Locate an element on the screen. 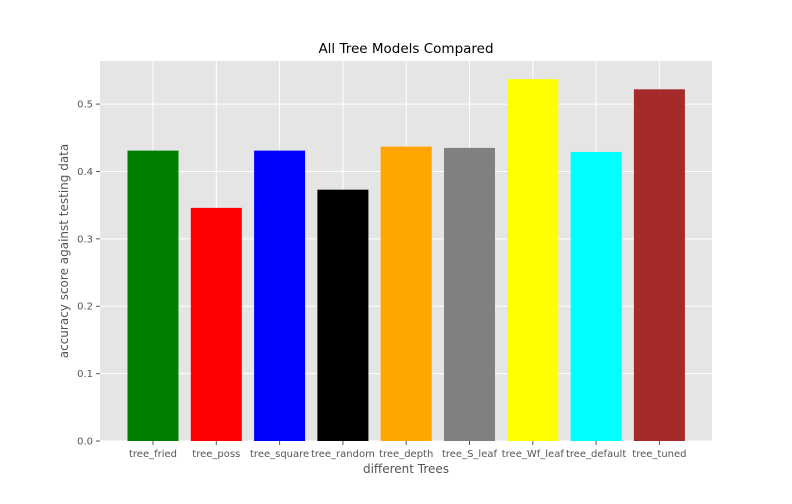 The image size is (792, 504). bar-tree_square is located at coordinates (280, 295).